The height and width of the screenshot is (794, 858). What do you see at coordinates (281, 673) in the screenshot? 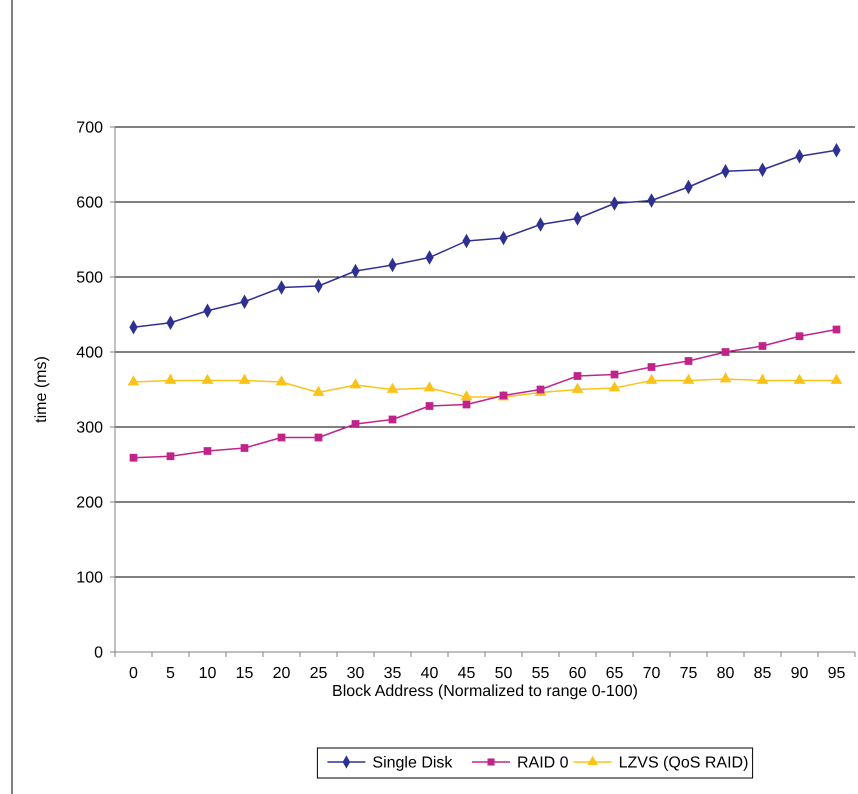
I see `x-tick-label: 20` at bounding box center [281, 673].